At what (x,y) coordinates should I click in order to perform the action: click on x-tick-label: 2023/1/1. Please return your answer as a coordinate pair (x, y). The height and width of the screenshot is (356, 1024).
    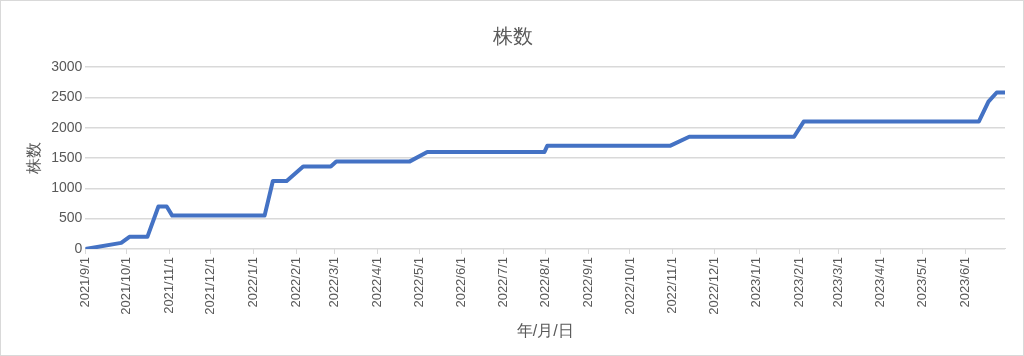
    Looking at the image, I should click on (756, 282).